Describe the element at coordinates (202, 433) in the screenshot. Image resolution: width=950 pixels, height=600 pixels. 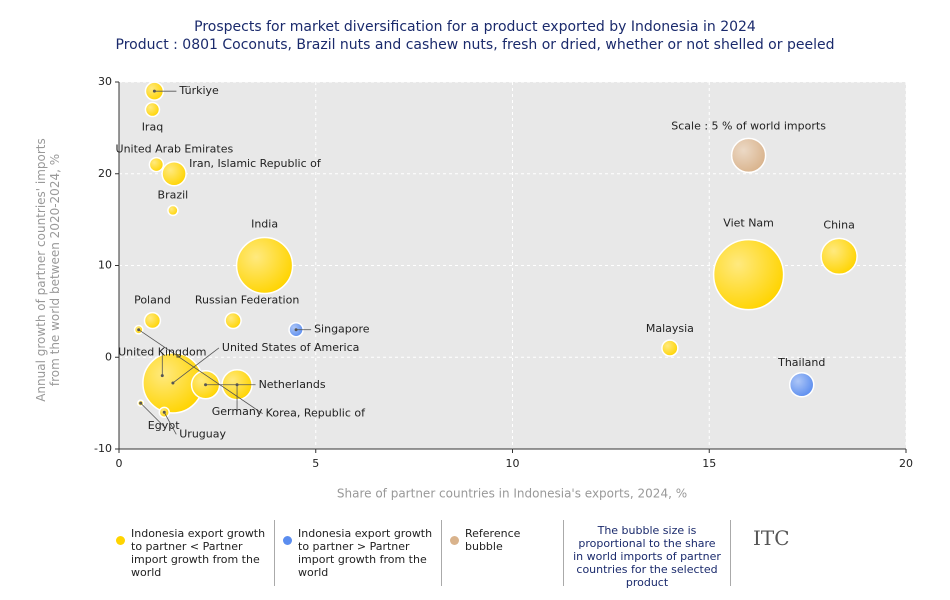
I see `bubble-label: Uruguay` at that location.